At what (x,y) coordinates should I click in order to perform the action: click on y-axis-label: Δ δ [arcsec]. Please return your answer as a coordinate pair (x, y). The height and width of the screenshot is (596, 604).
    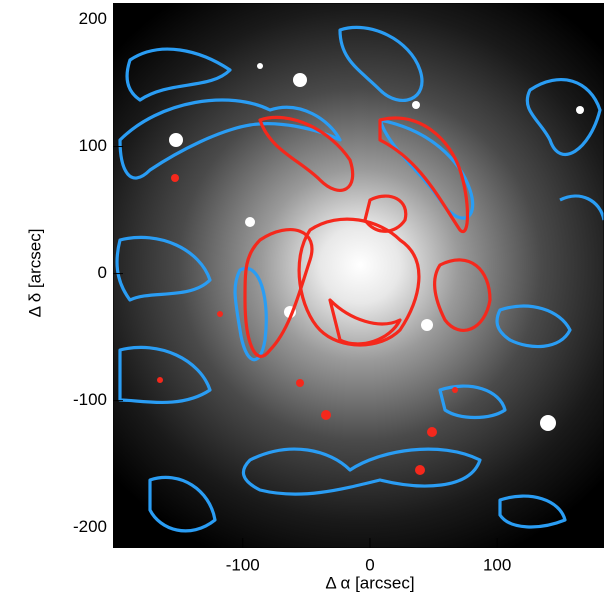
    Looking at the image, I should click on (34, 273).